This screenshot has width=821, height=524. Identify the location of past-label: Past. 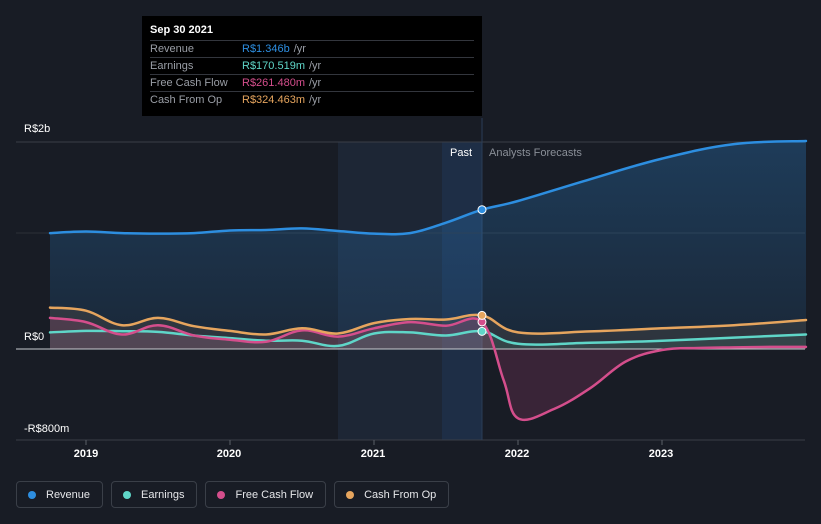
(461, 153).